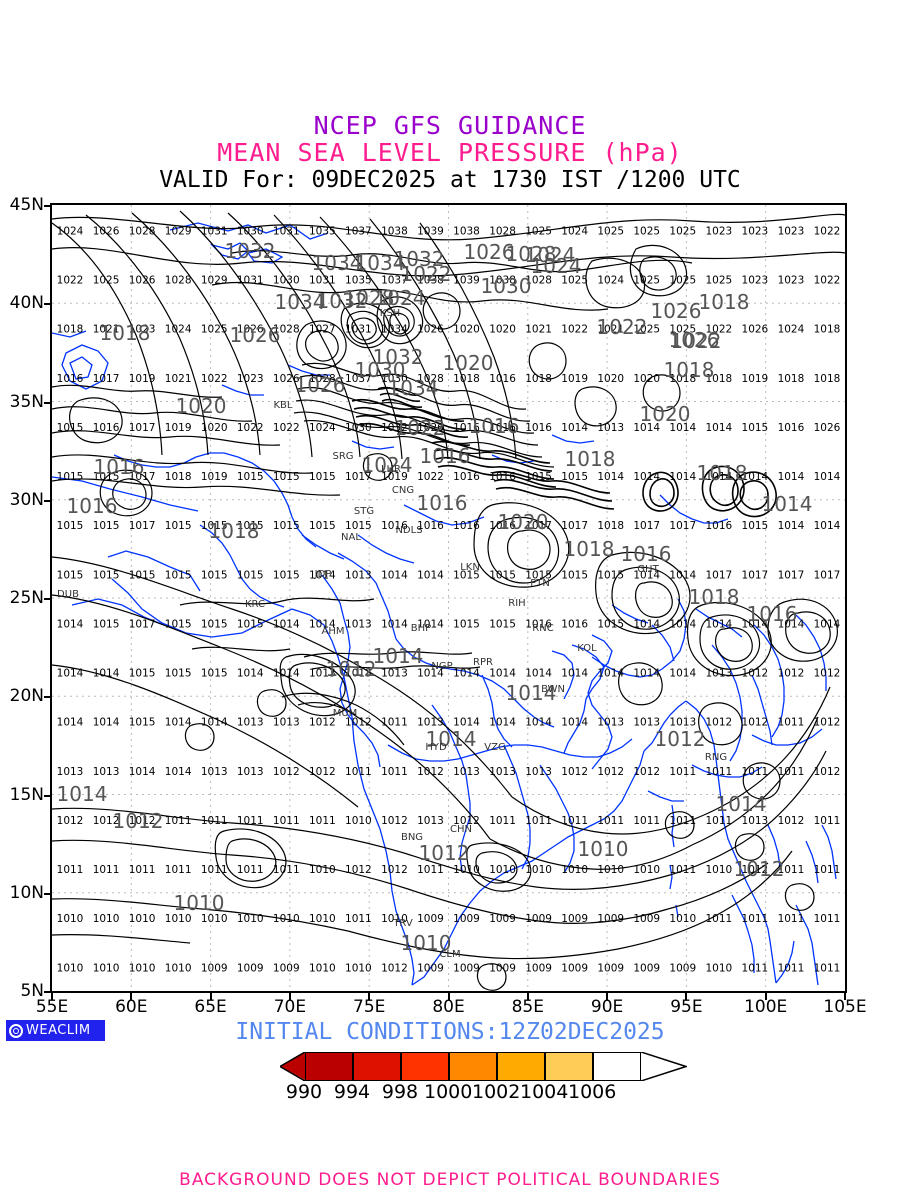 This screenshot has width=900, height=1200. Describe the element at coordinates (391, 469) in the screenshot. I see `city-label: LHR` at that location.